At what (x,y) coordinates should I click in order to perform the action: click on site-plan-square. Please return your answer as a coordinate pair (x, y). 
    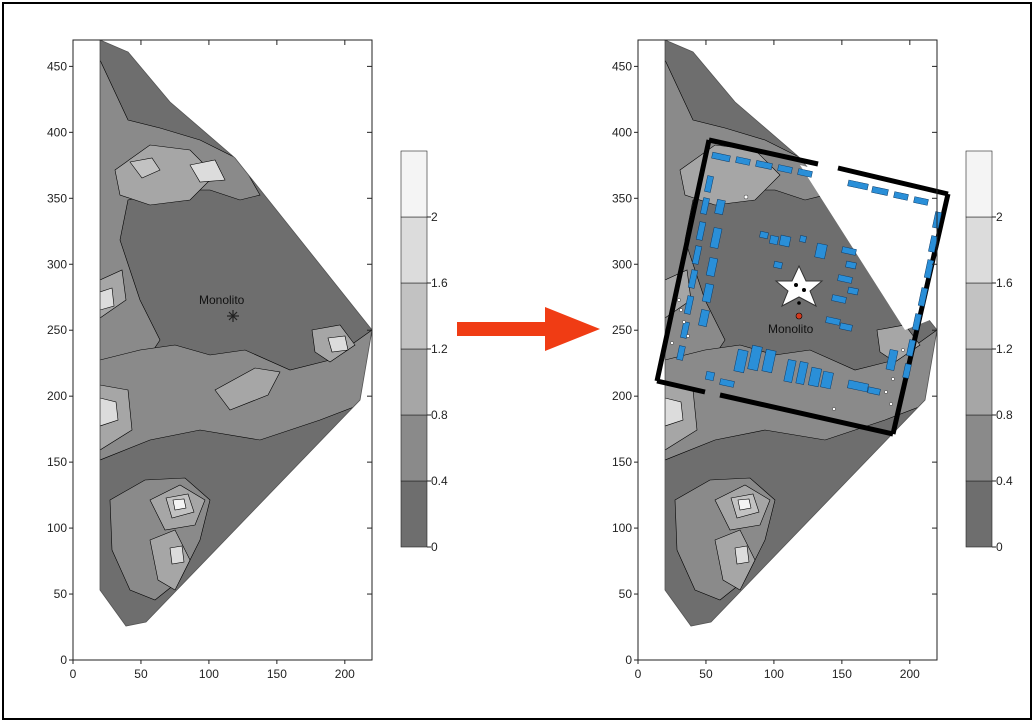
    Looking at the image, I should click on (802, 287).